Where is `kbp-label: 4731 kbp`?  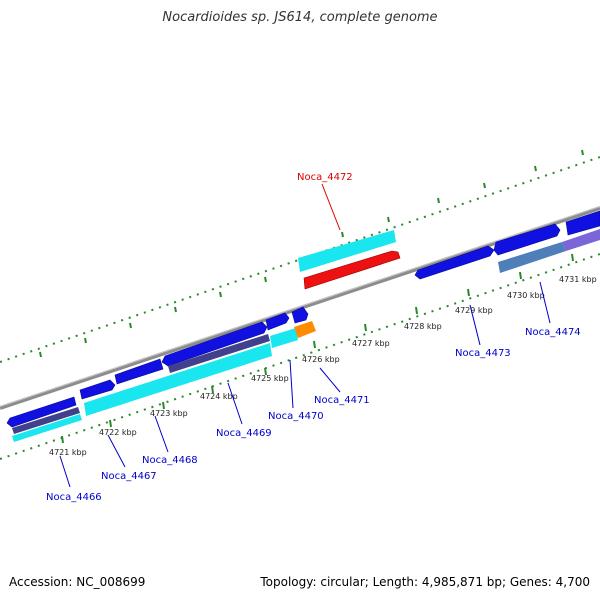 kbp-label: 4731 kbp is located at coordinates (578, 279).